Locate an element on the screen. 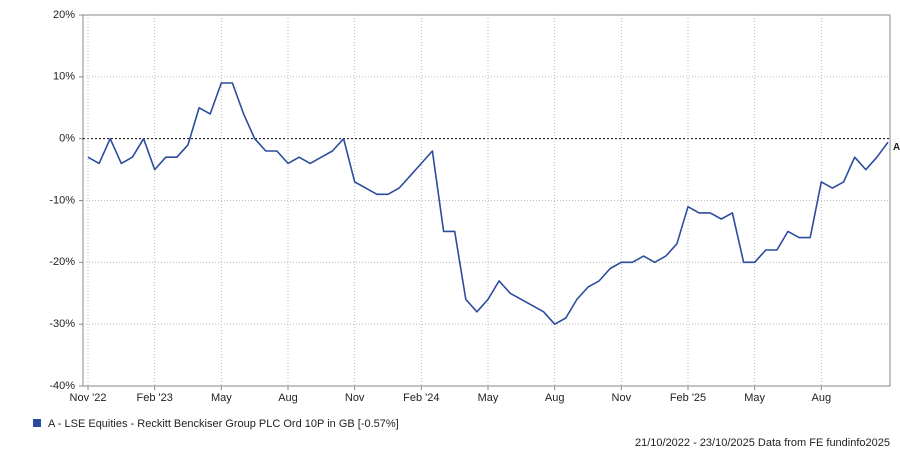 The image size is (900, 450). legend-swatch is located at coordinates (37, 423).